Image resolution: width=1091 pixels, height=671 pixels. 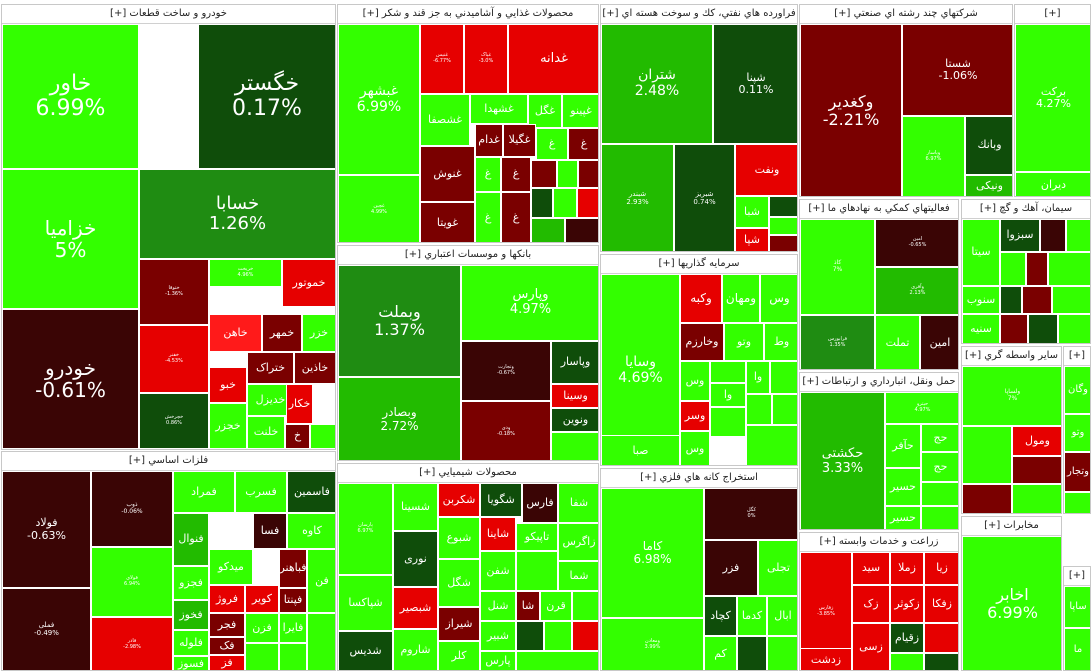 What do you see at coordinates (399, 321) in the screenshot?
I see `stock-tile: وبملت 1.37%` at bounding box center [399, 321].